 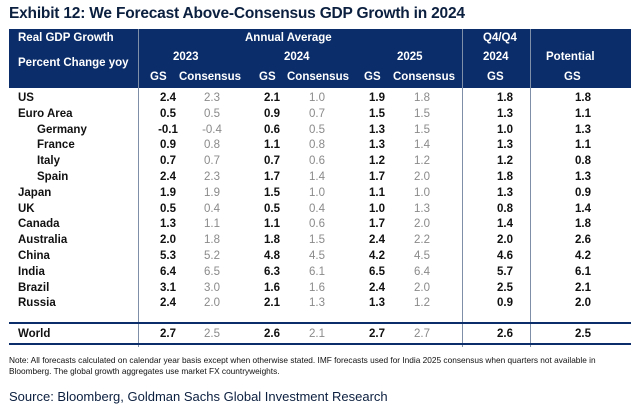 What do you see at coordinates (168, 129) in the screenshot?
I see `cell-gs-2023: -0.1` at bounding box center [168, 129].